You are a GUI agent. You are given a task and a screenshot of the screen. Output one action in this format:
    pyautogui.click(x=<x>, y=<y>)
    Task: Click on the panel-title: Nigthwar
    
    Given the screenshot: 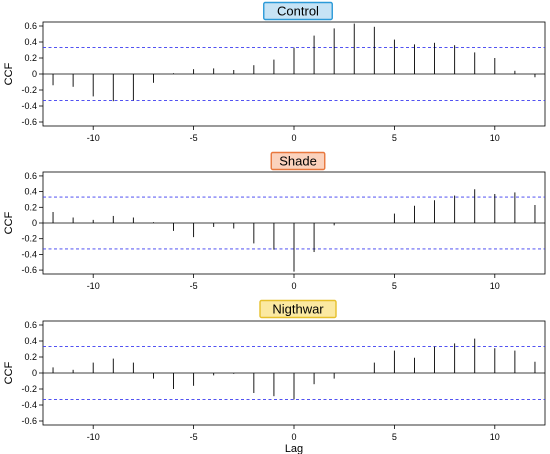 What is the action you would take?
    pyautogui.click(x=298, y=309)
    